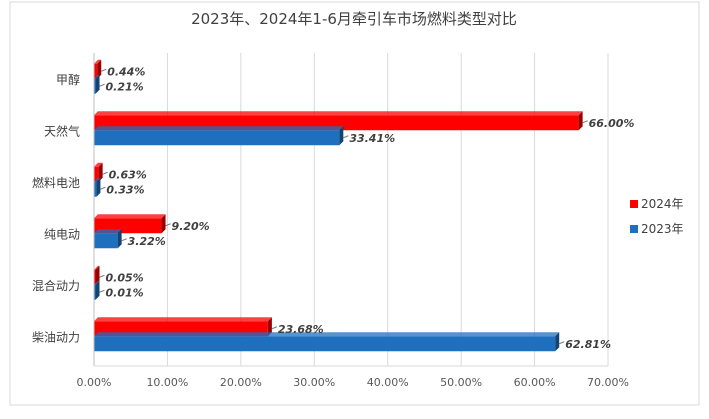 This screenshot has width=709, height=419. I want to click on x-tick-label: 70.00%, so click(608, 382).